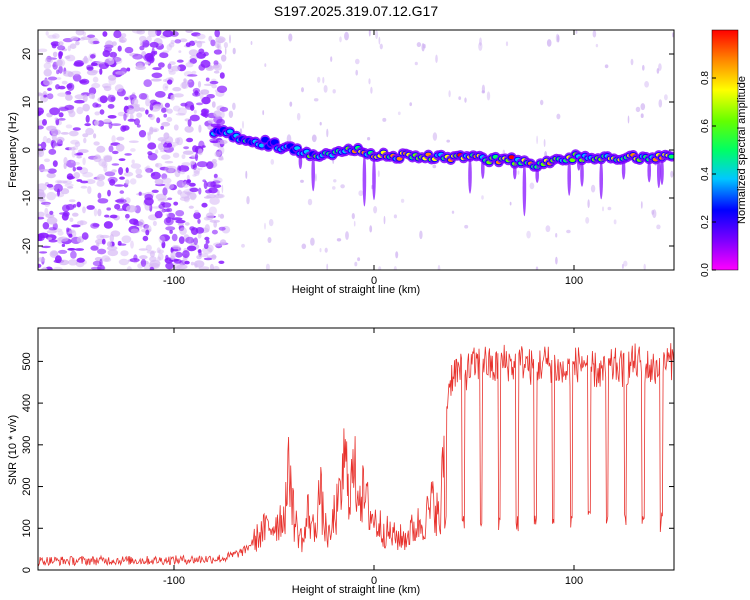 Image resolution: width=750 pixels, height=600 pixels. What do you see at coordinates (27, 361) in the screenshot?
I see `snr-ytick-label: 500` at bounding box center [27, 361].